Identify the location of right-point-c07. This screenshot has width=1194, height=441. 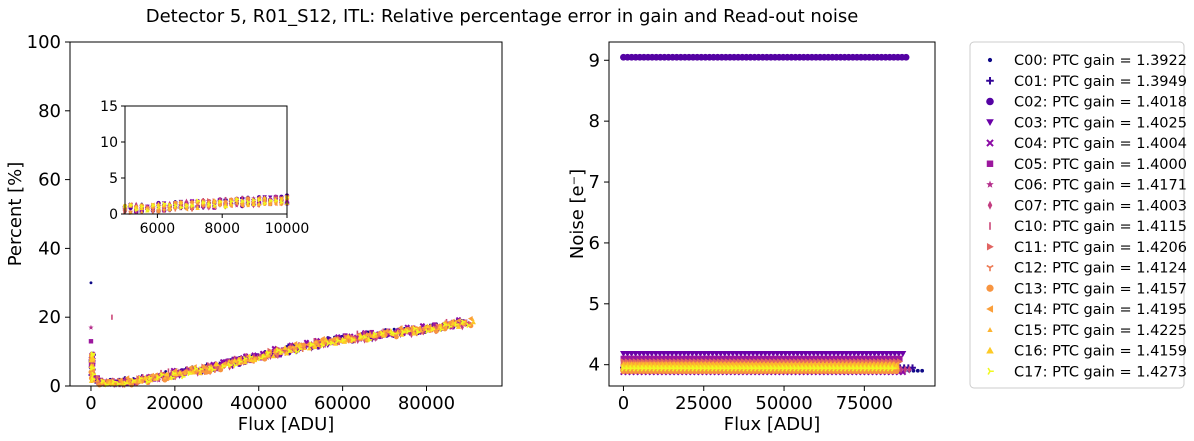
(909, 369).